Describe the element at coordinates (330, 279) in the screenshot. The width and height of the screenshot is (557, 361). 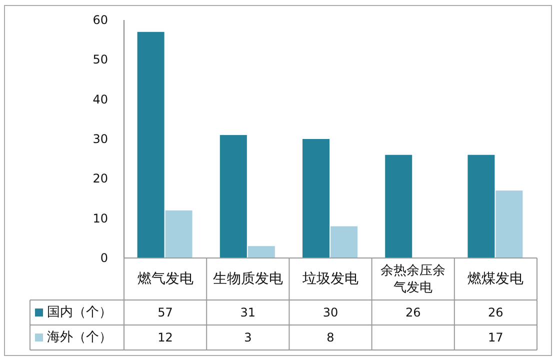
I see `x-tick-label: 垃圾发电` at that location.